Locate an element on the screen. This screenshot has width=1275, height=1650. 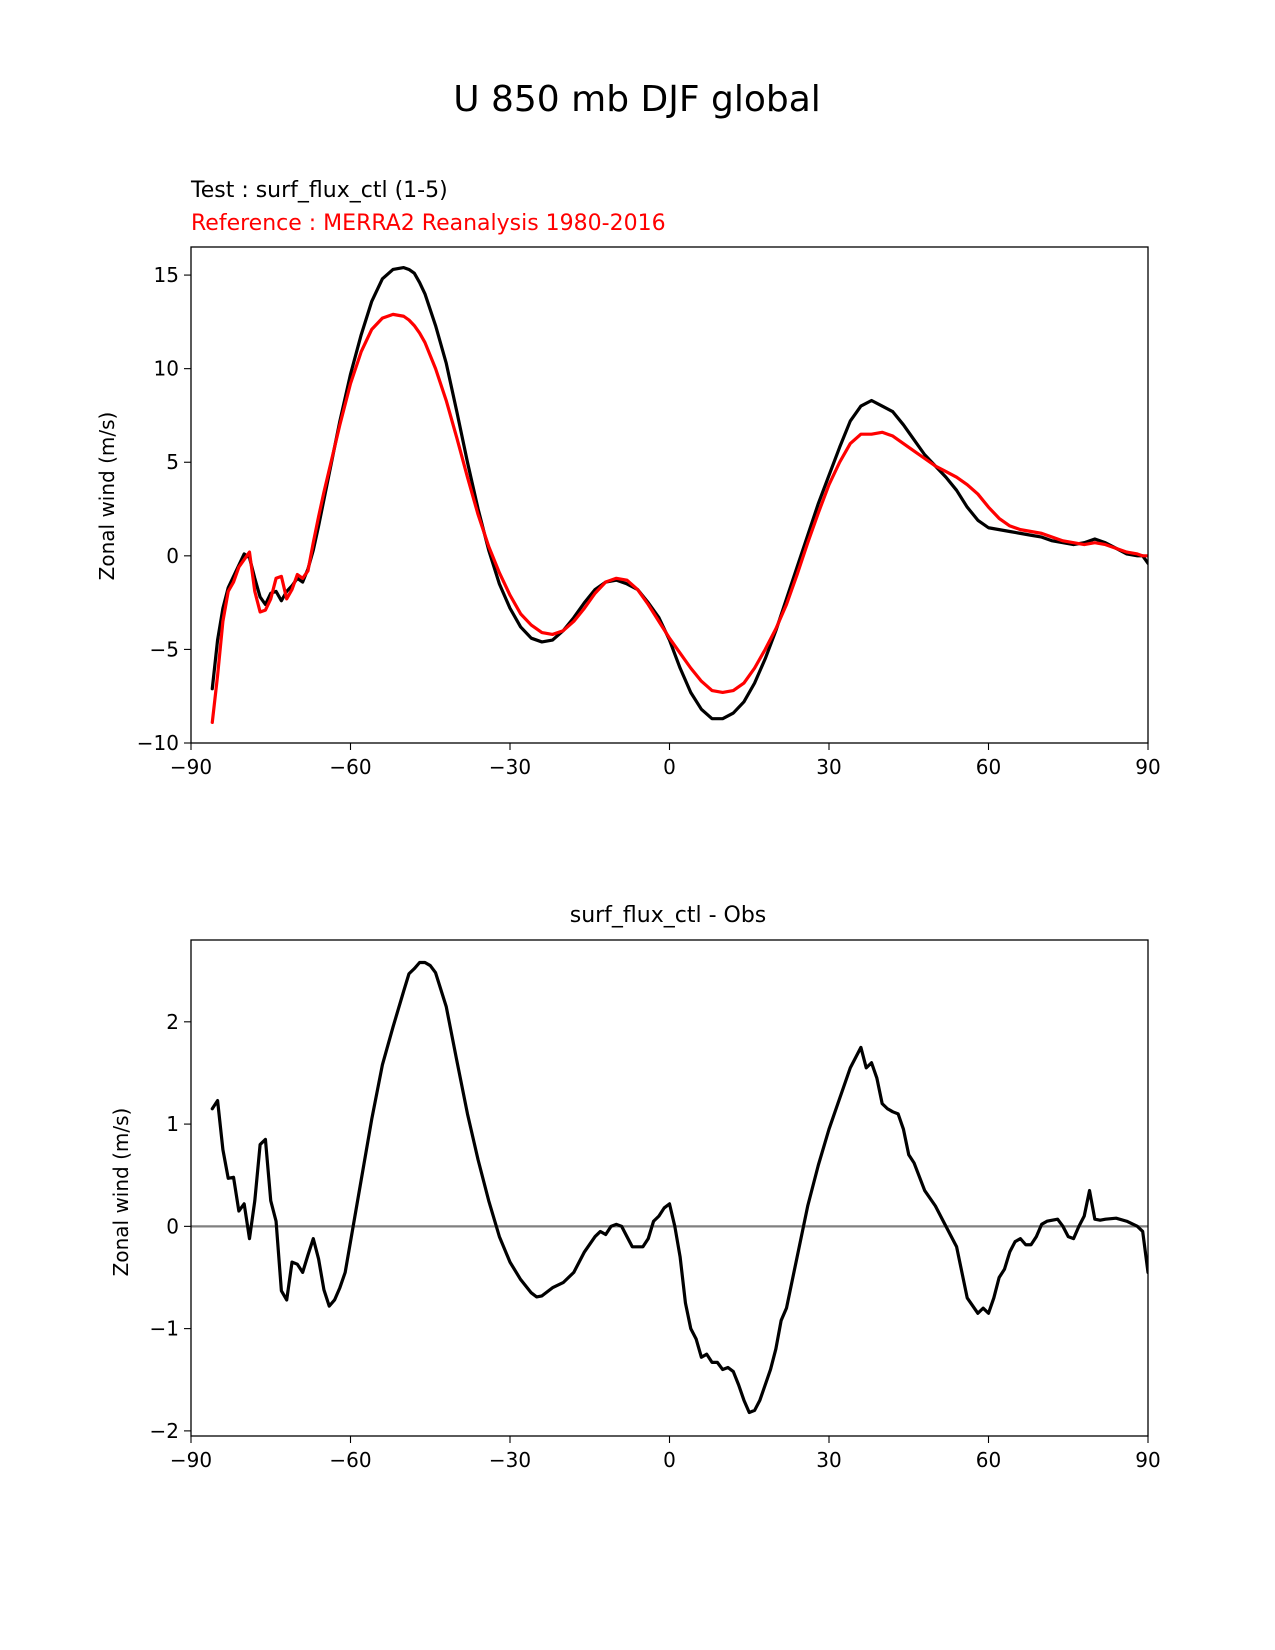
top-ytick-label: 10 is located at coordinates (166, 369).